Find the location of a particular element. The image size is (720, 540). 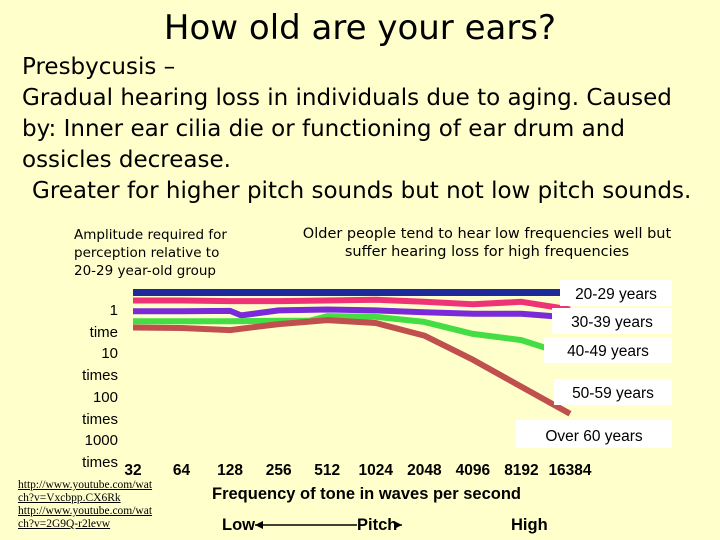

series-label: Over 60 years is located at coordinates (594, 436).